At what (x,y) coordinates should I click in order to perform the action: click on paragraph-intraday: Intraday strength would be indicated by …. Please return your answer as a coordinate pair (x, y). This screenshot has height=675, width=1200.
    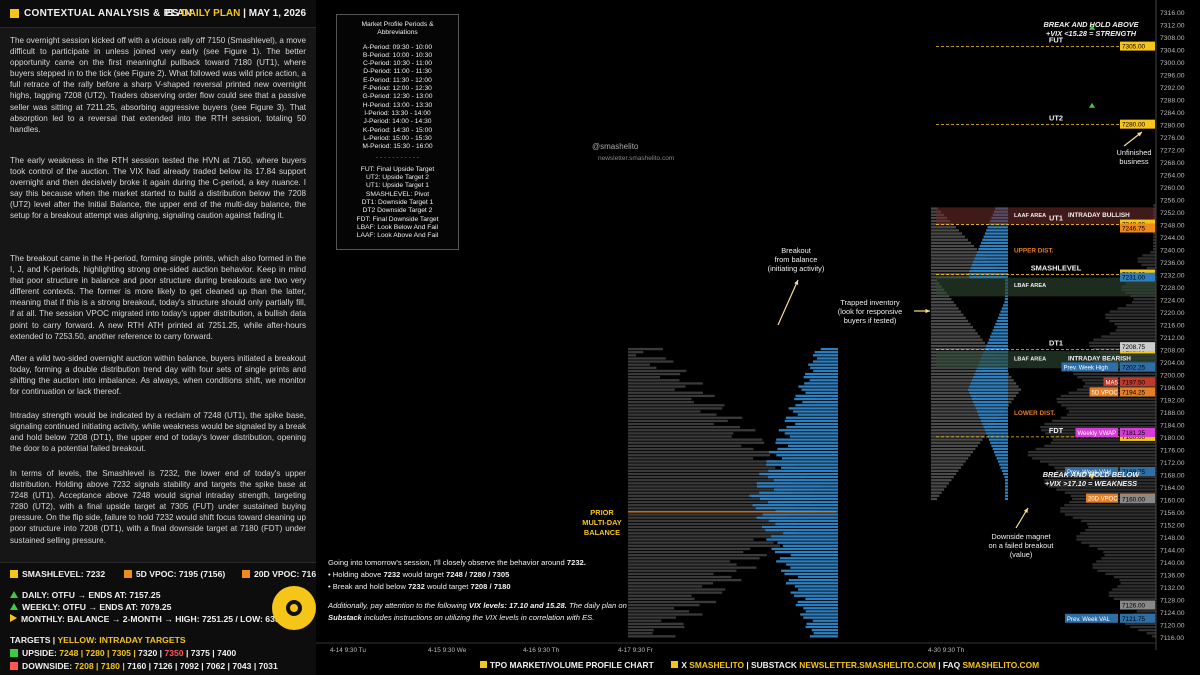
    Looking at the image, I should click on (158, 432).